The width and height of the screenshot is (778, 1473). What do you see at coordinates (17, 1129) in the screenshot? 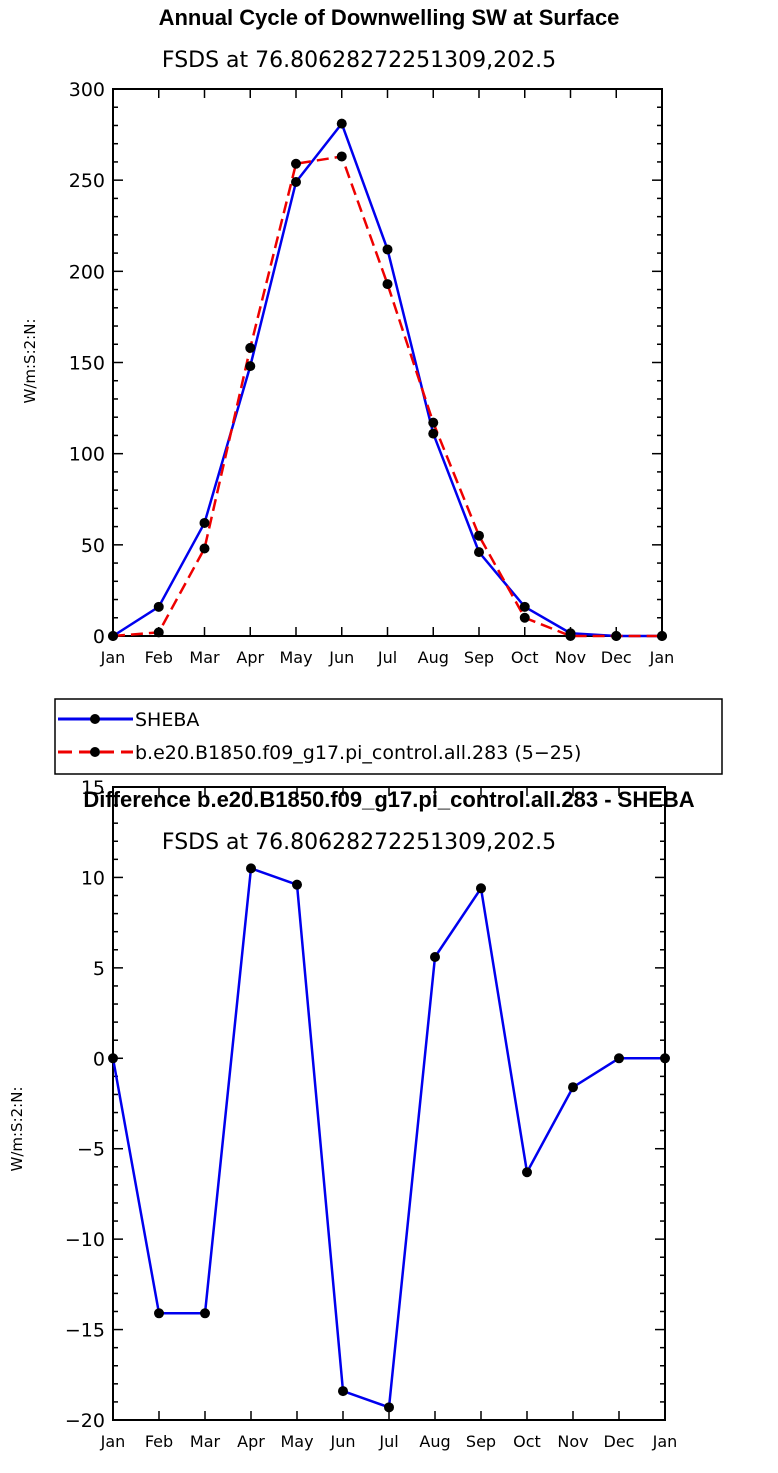
I see `chart2-ylabel: W/m:S:2:N:` at bounding box center [17, 1129].